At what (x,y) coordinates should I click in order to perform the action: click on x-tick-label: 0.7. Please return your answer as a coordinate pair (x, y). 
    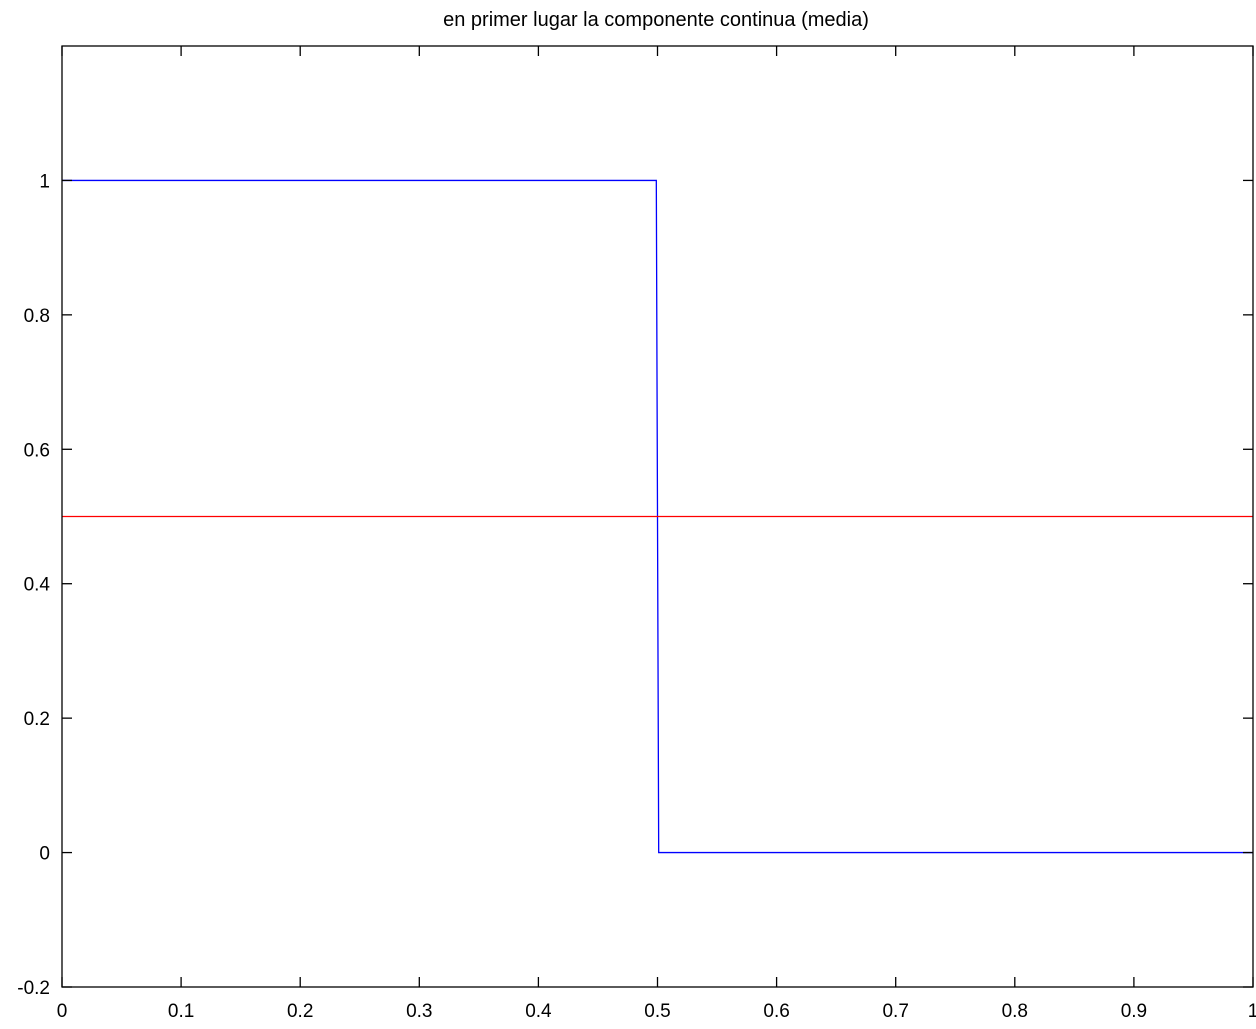
    Looking at the image, I should click on (895, 1011).